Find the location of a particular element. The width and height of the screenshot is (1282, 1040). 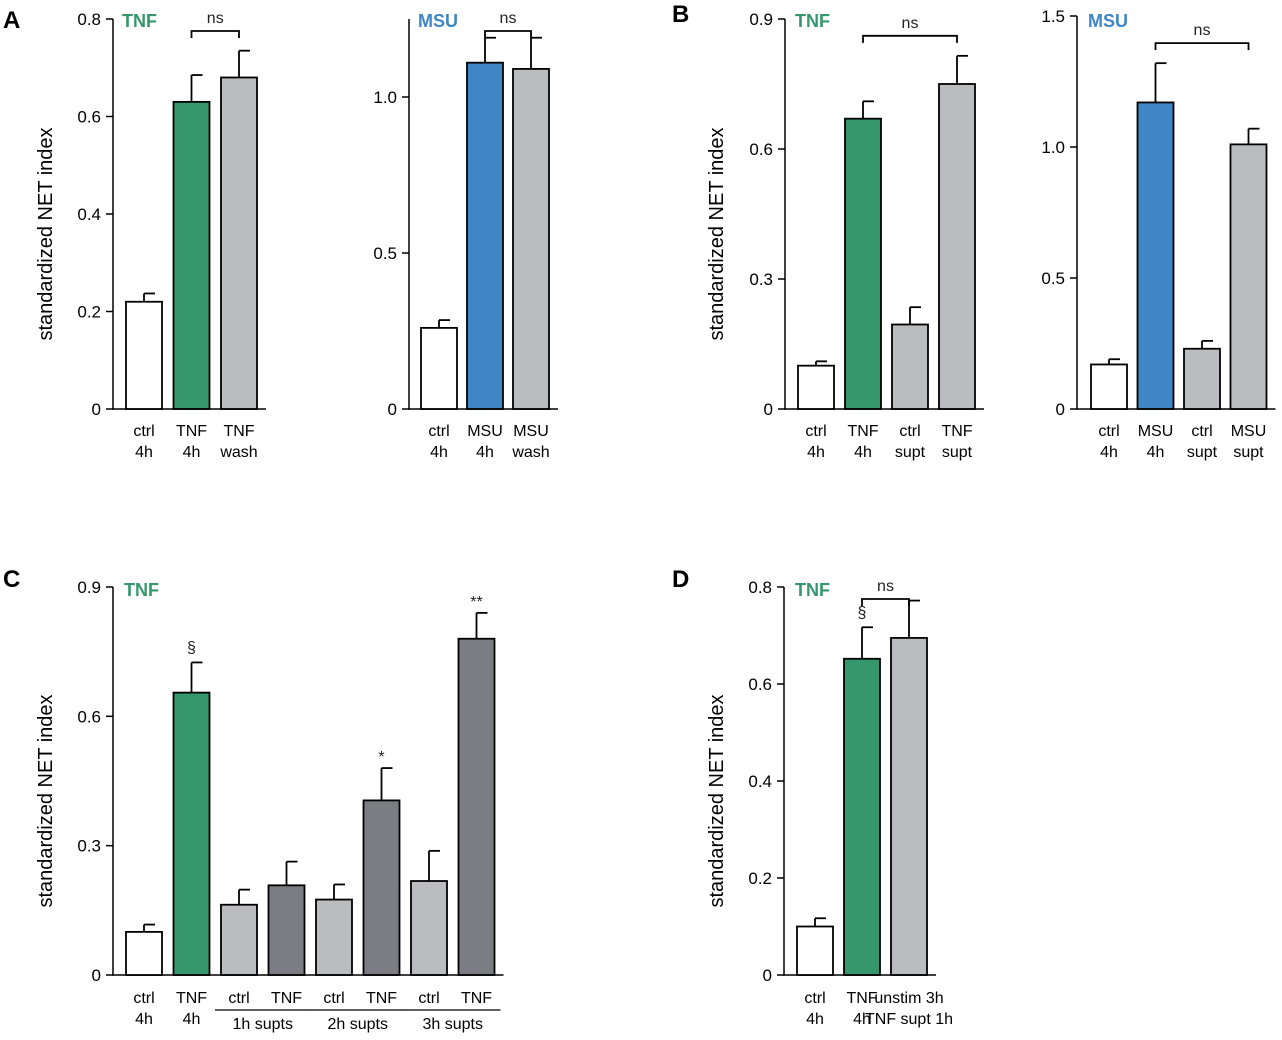

y-tick-label: 1.0 is located at coordinates (1053, 147).